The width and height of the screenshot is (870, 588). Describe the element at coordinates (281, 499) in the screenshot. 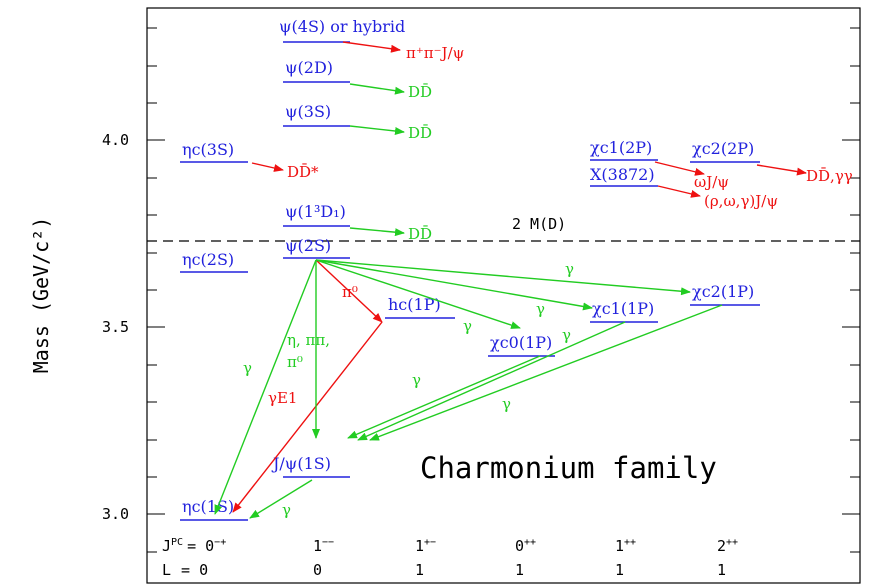

I see `arrow-jpsi-etac1s` at that location.